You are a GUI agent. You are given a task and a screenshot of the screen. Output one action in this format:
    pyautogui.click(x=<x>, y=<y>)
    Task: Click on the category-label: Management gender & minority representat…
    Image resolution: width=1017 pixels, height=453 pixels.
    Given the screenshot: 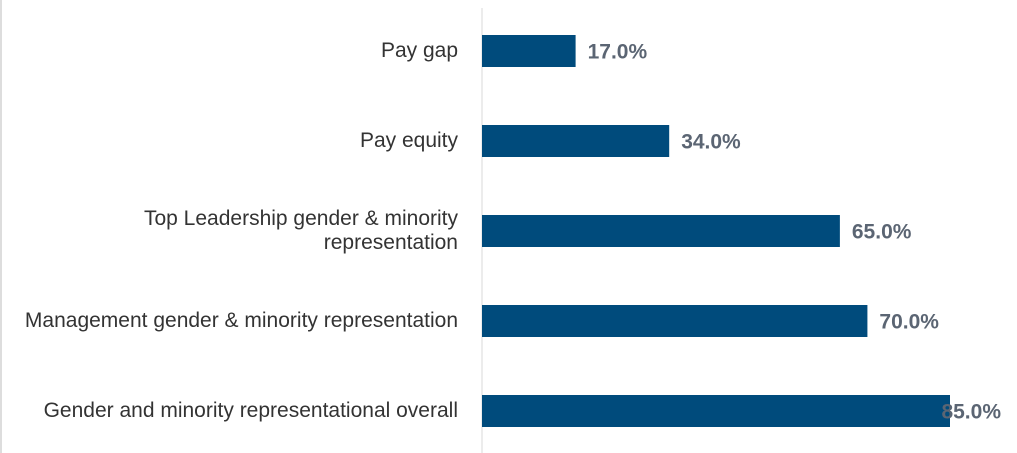 What is the action you would take?
    pyautogui.click(x=241, y=320)
    